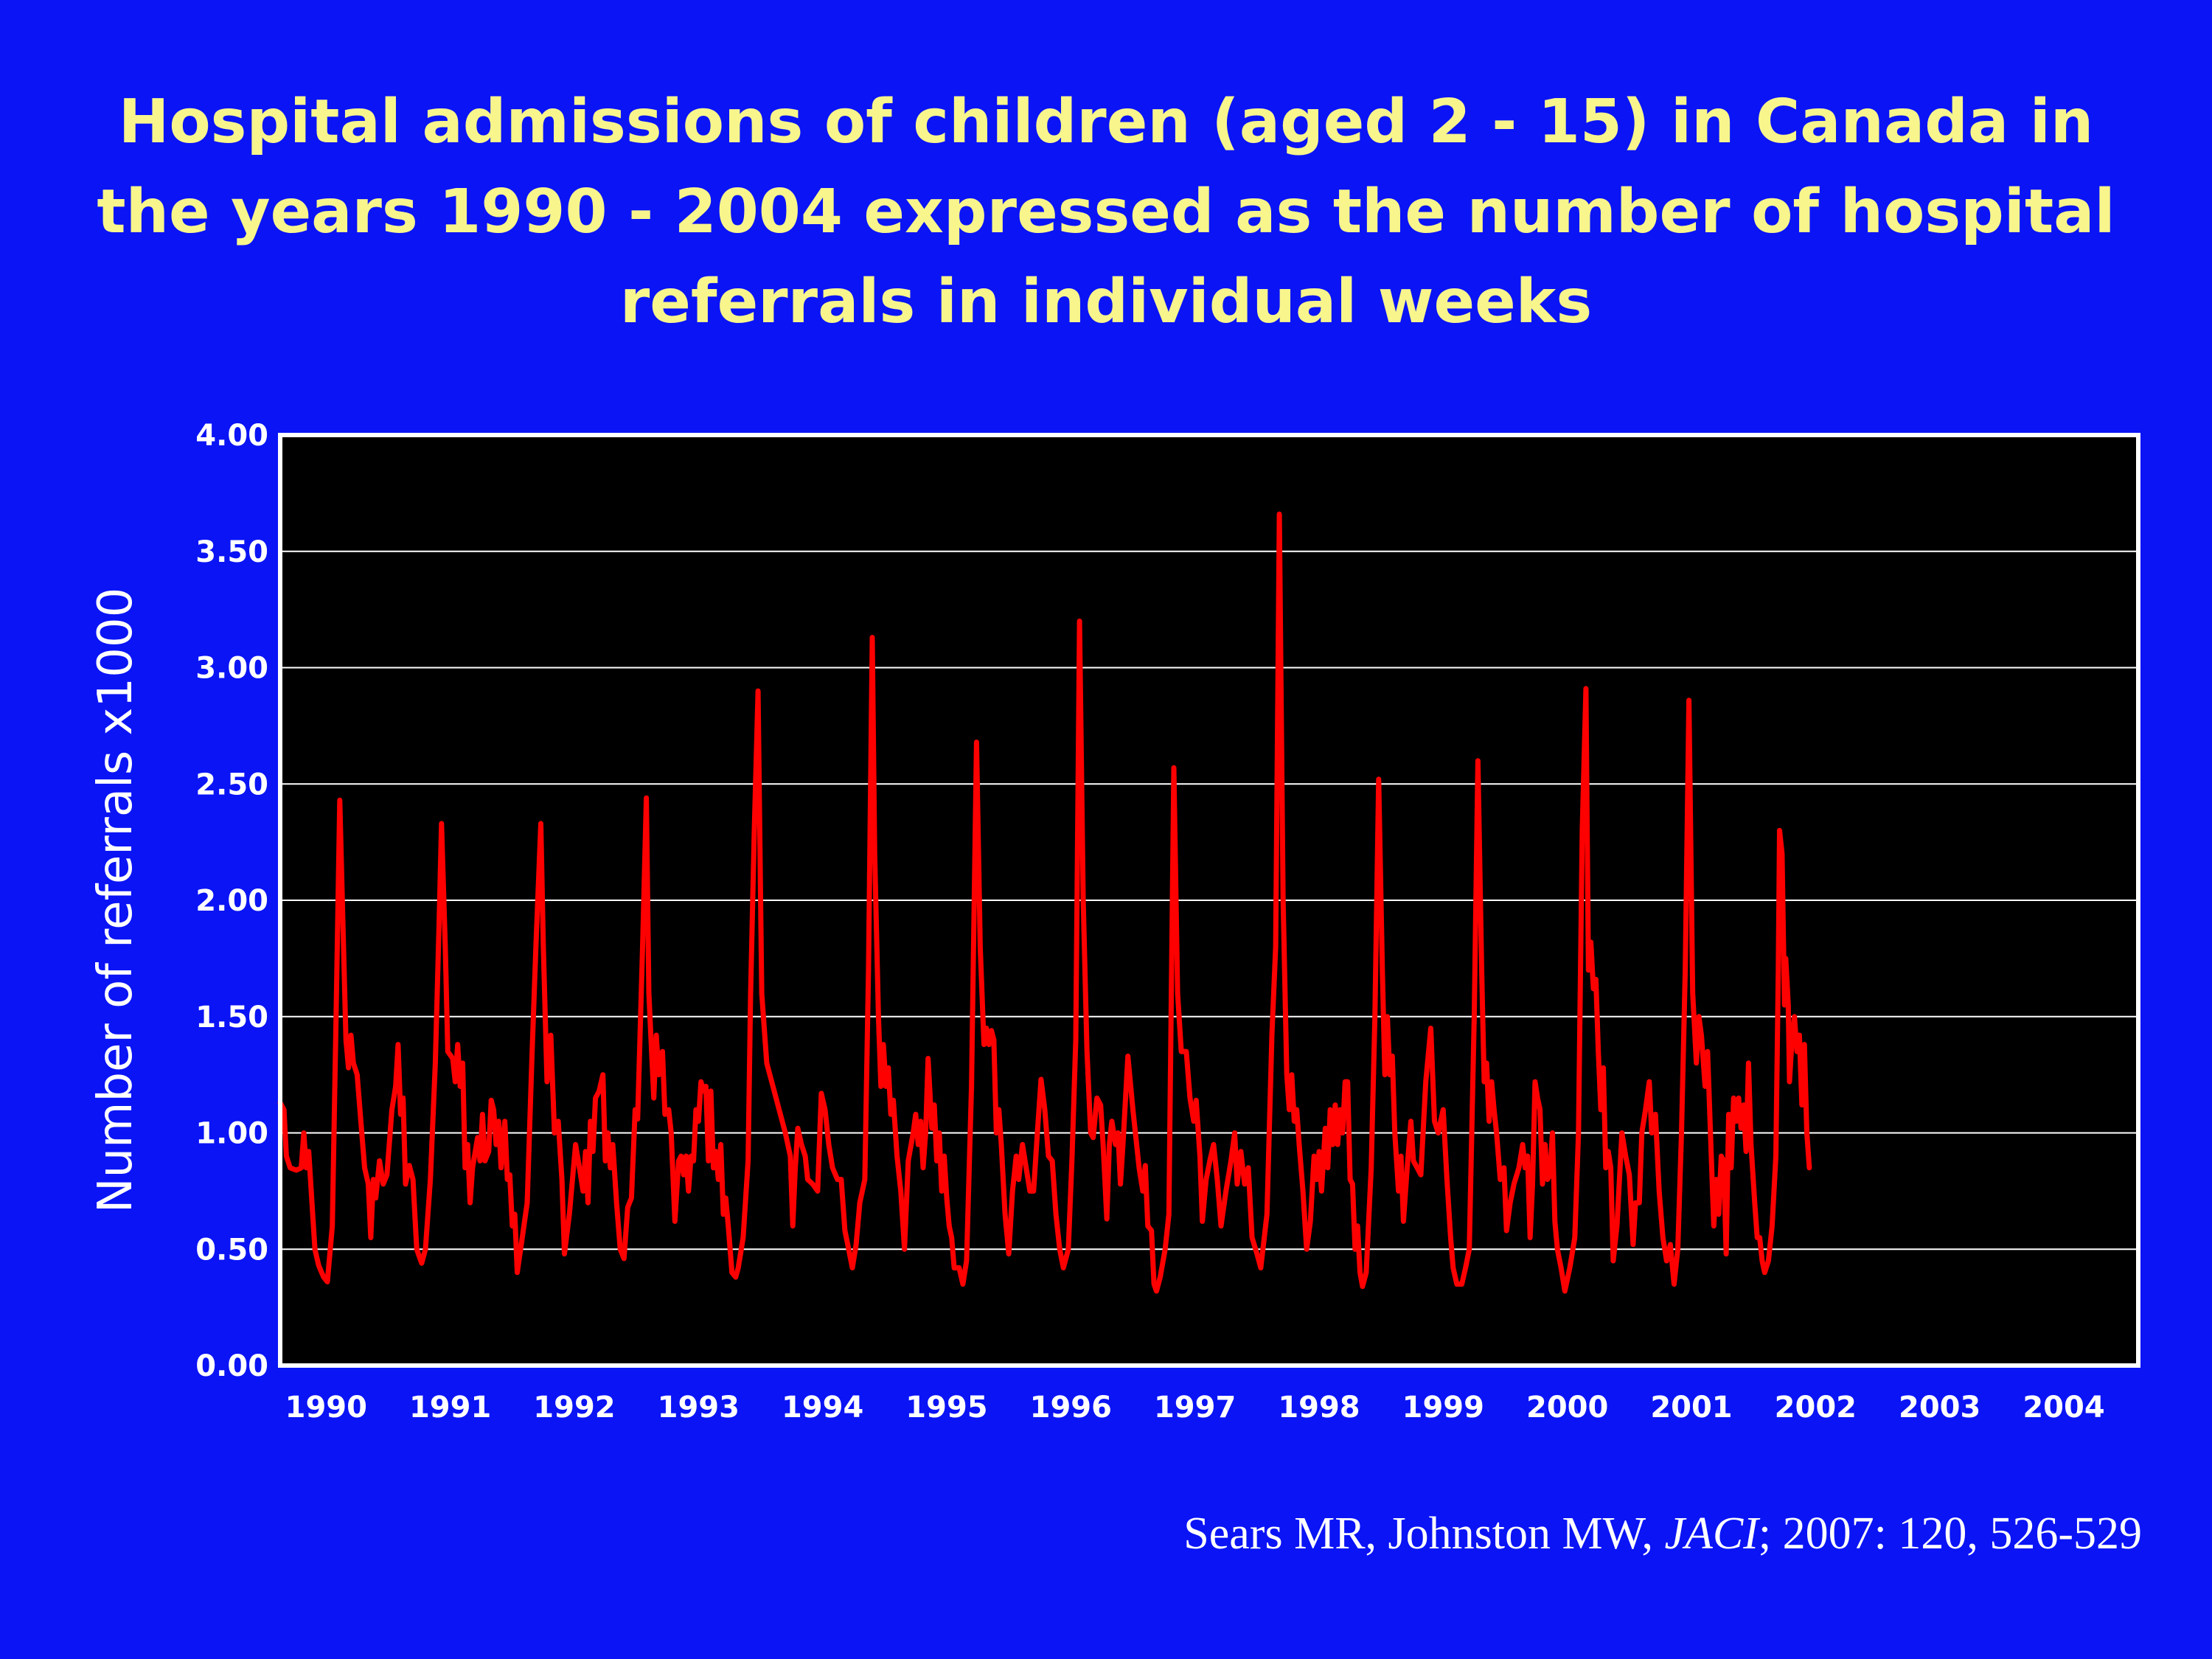 This screenshot has width=2212, height=1659. I want to click on title-line-3: referrals in individual weeks, so click(1106, 302).